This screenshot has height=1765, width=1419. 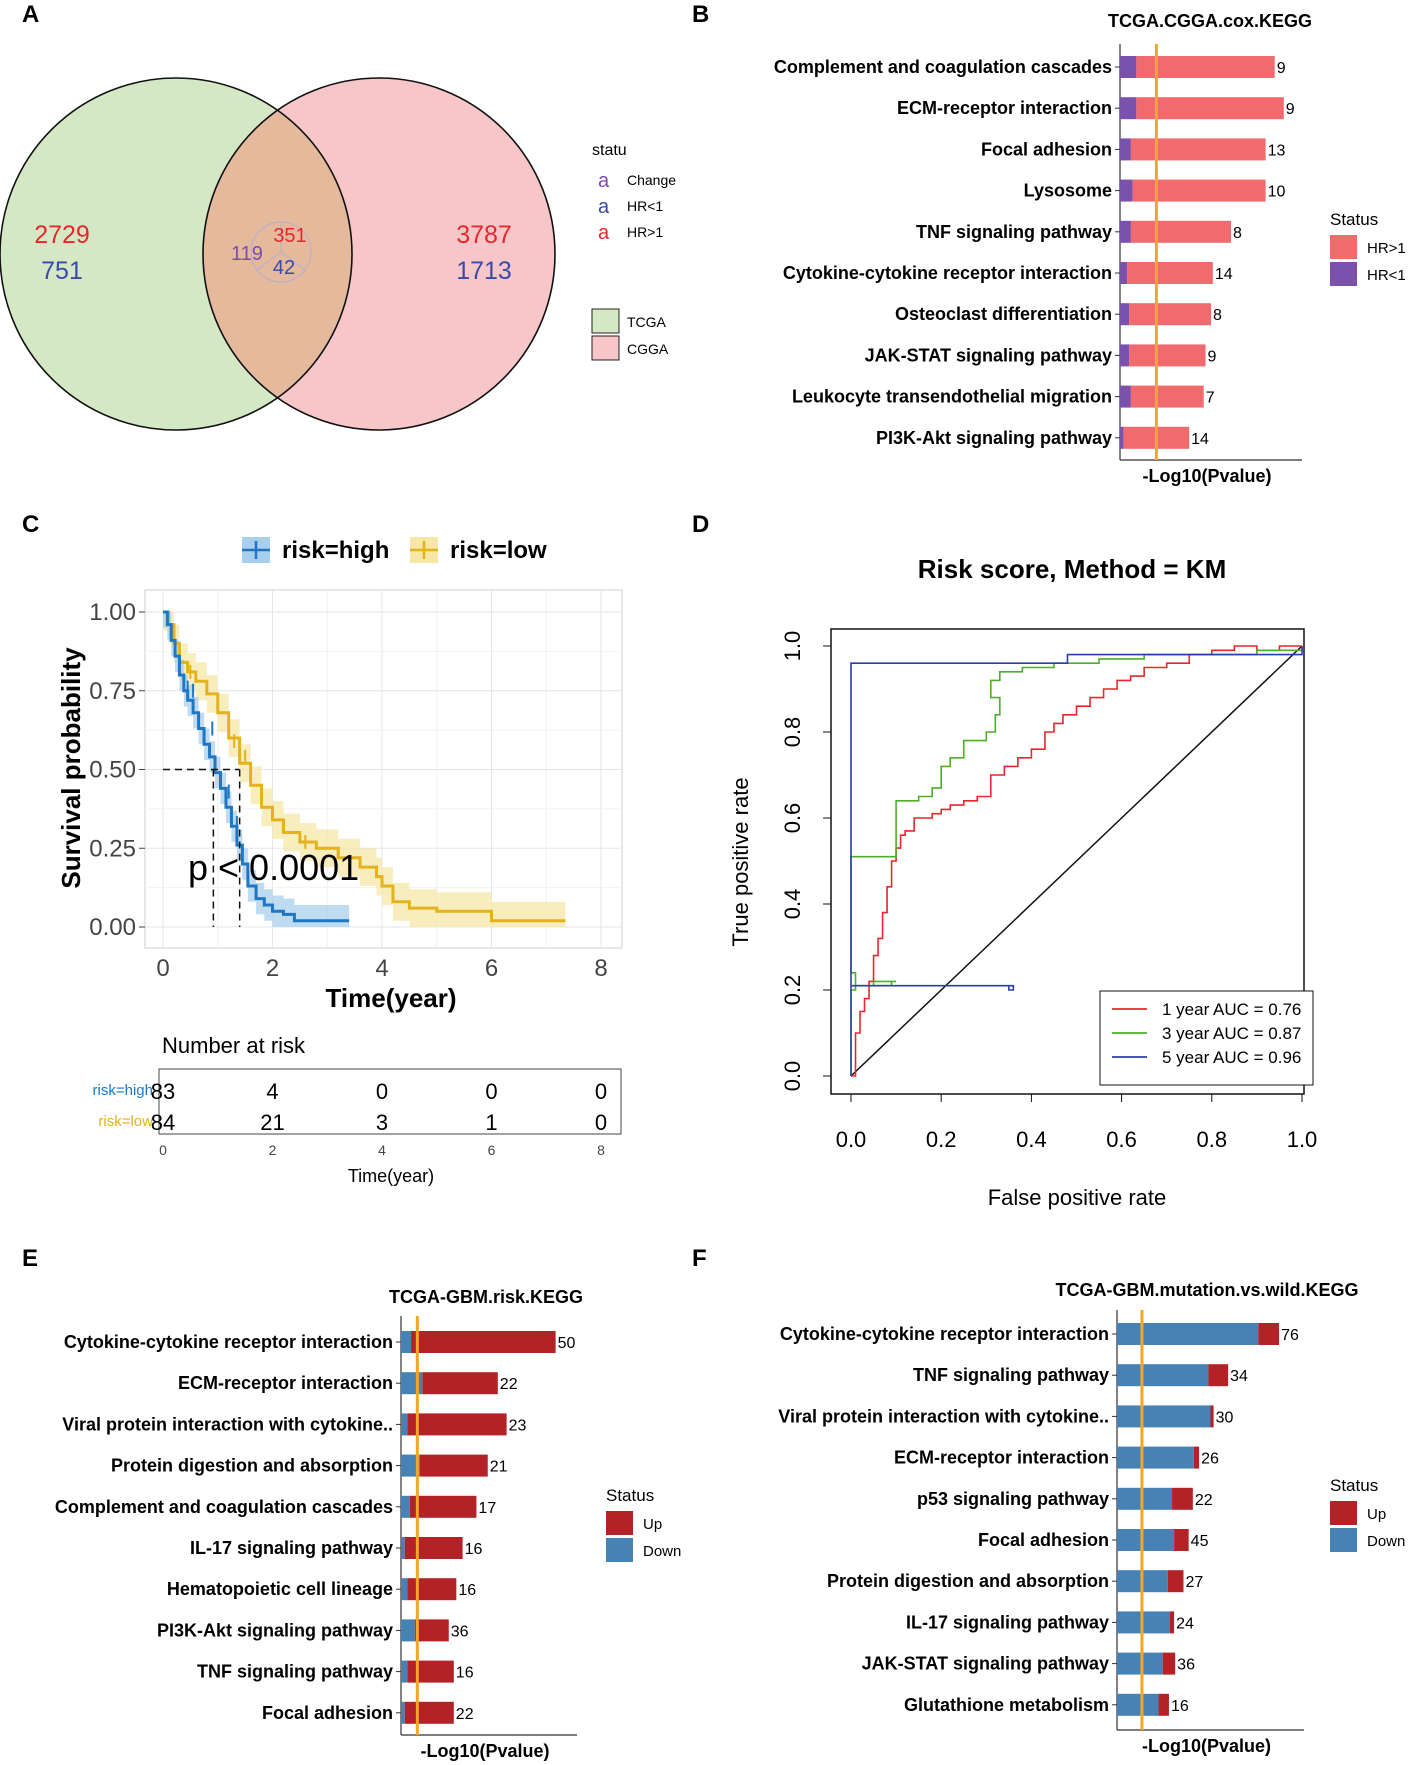 What do you see at coordinates (1206, 1290) in the screenshot?
I see `chart-title: TCGA-GBM.mutation.vs.wild.KEGG` at bounding box center [1206, 1290].